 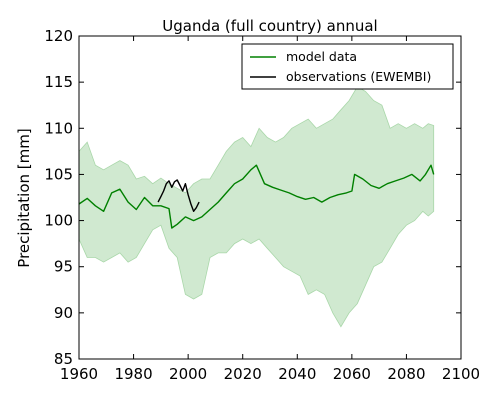 I want to click on y-tick-label: 105, so click(x=58, y=174).